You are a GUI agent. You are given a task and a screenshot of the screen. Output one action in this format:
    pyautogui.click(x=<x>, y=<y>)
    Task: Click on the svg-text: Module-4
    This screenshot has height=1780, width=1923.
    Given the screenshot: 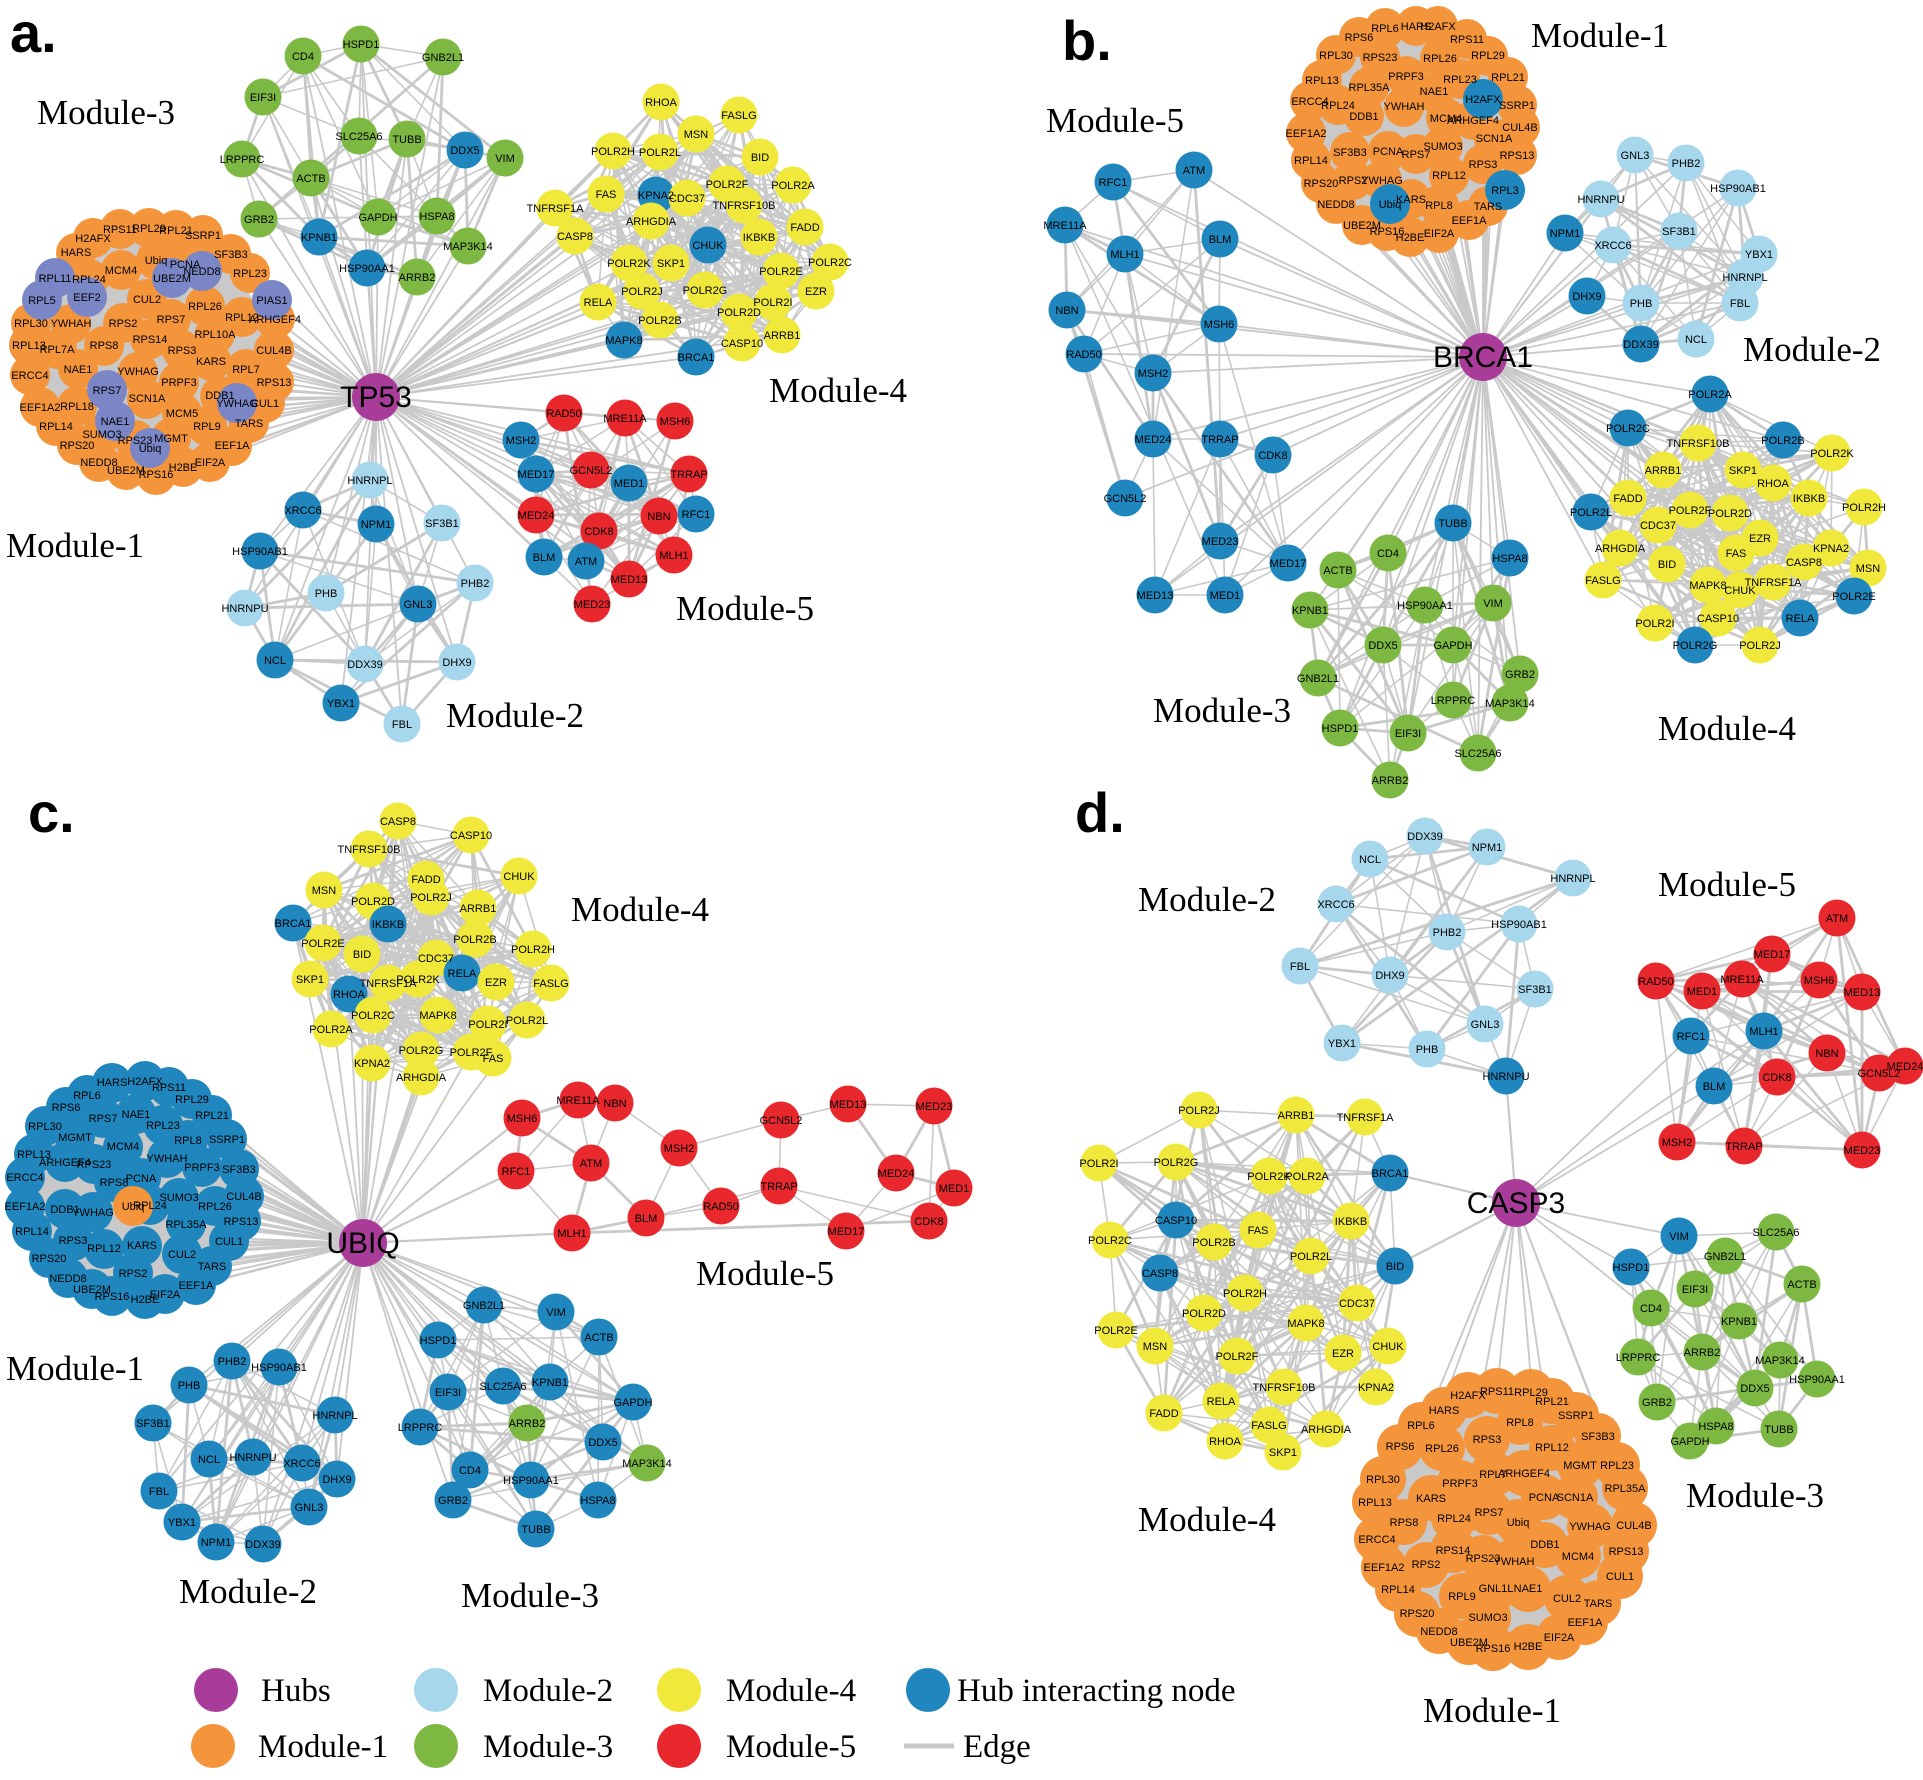 What is the action you would take?
    pyautogui.click(x=640, y=909)
    